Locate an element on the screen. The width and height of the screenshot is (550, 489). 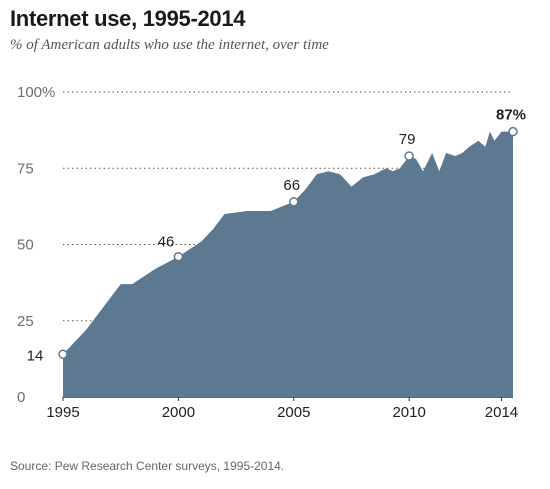
x-tick-label: 2000 is located at coordinates (178, 412).